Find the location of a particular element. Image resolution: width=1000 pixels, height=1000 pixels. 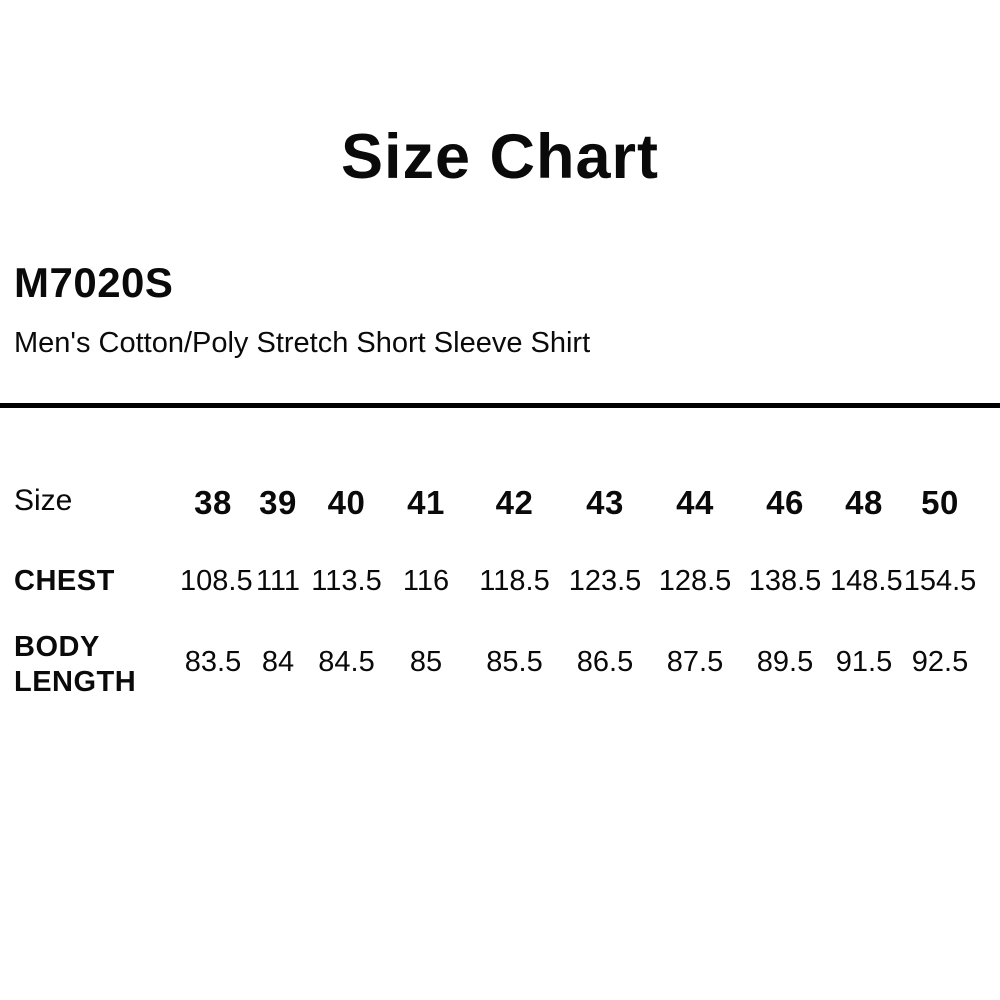

size-column-header: 38 is located at coordinates (213, 502).